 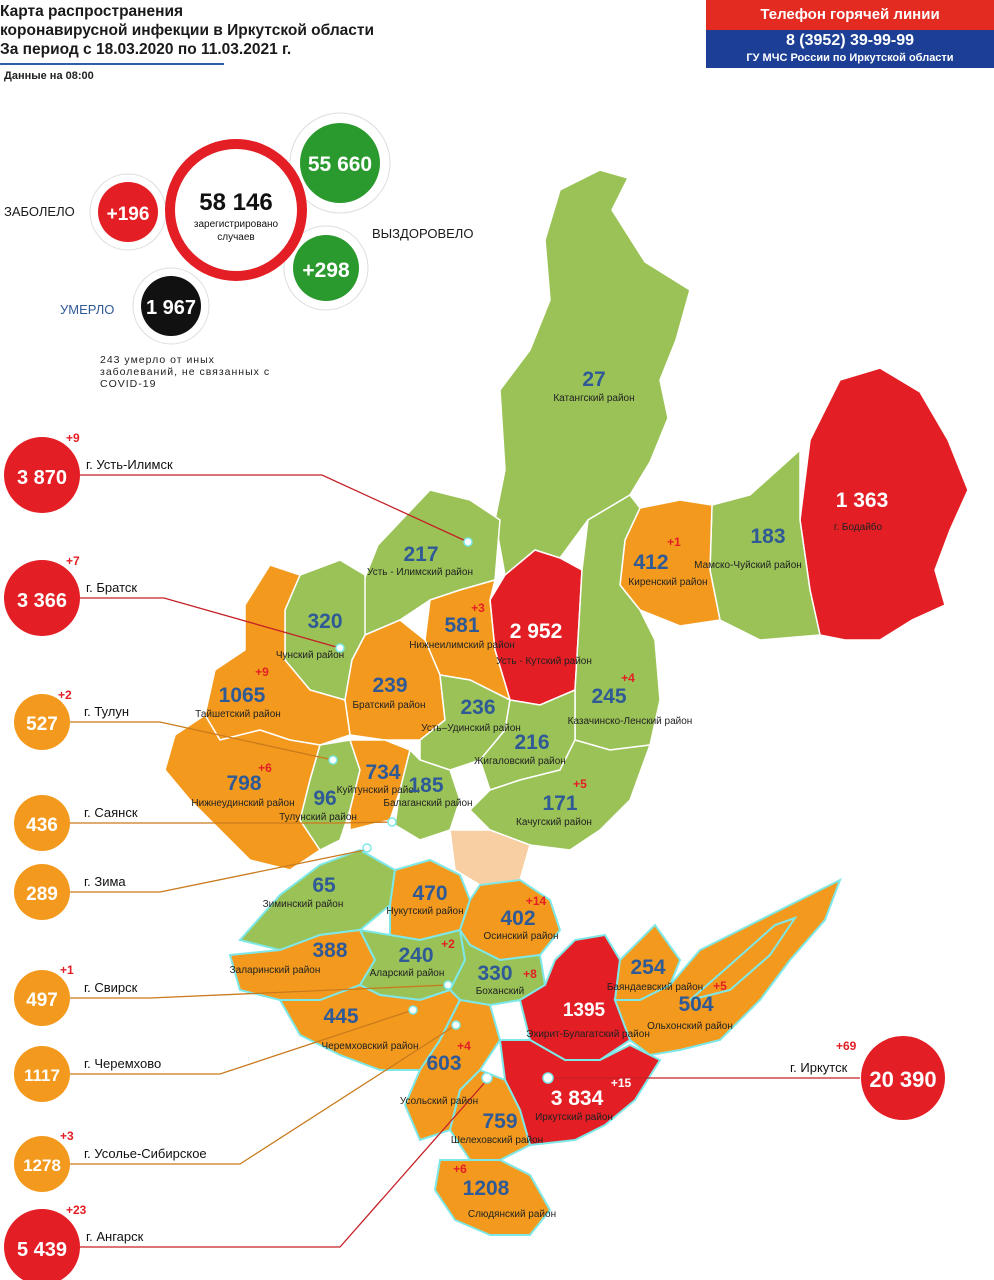 I want to click on city-name-svirsk: г. Свирск, so click(x=111, y=987).